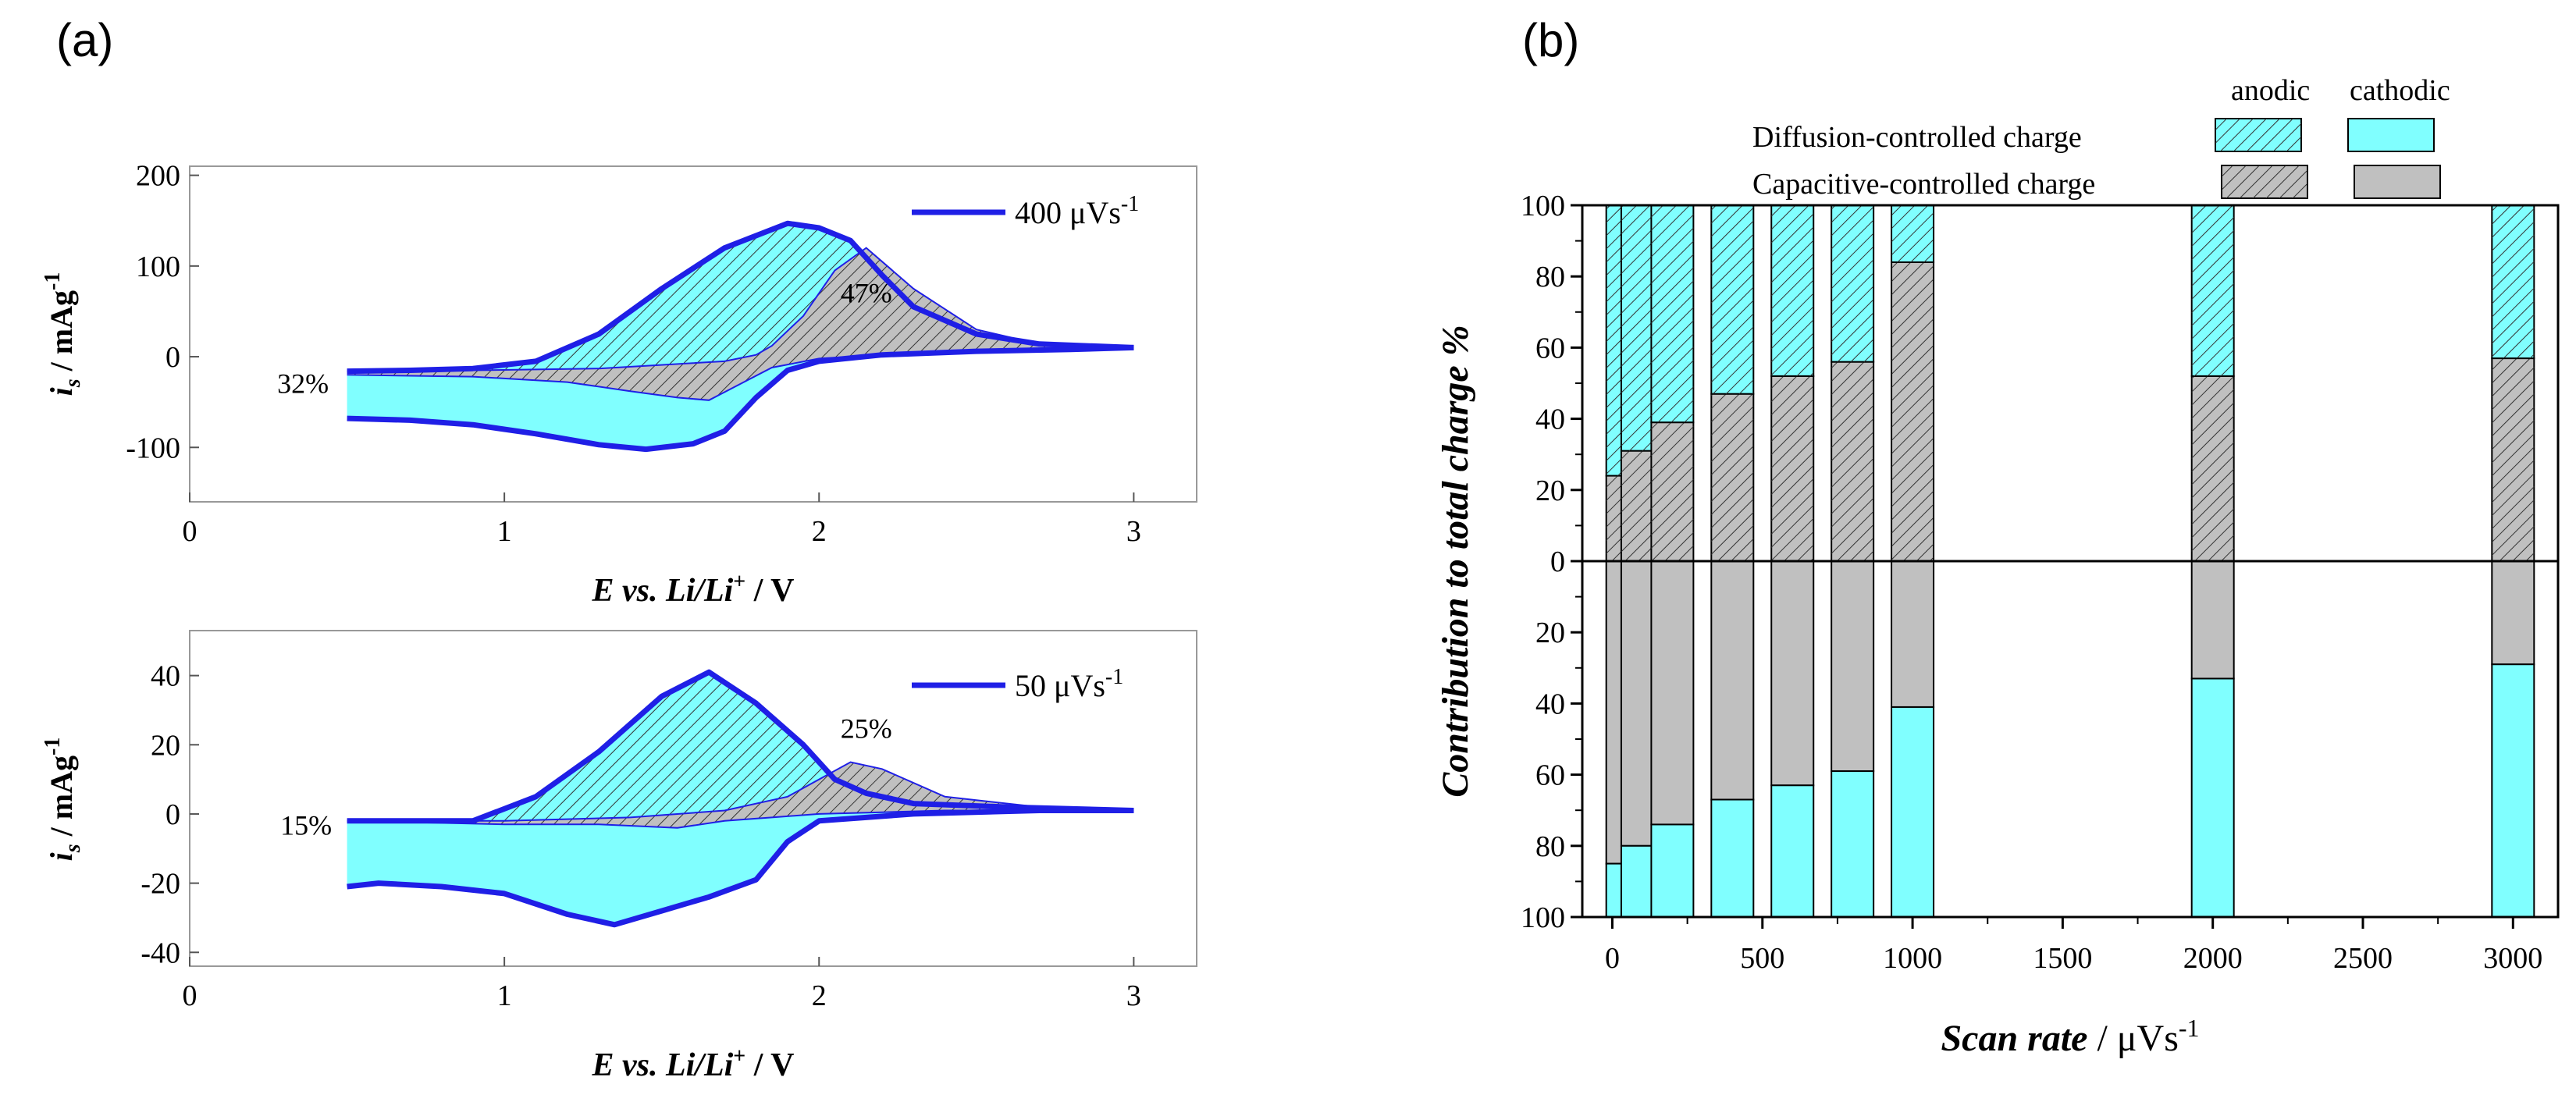 This screenshot has width=2576, height=1102. I want to click on y-tick-label: -40, so click(160, 953).